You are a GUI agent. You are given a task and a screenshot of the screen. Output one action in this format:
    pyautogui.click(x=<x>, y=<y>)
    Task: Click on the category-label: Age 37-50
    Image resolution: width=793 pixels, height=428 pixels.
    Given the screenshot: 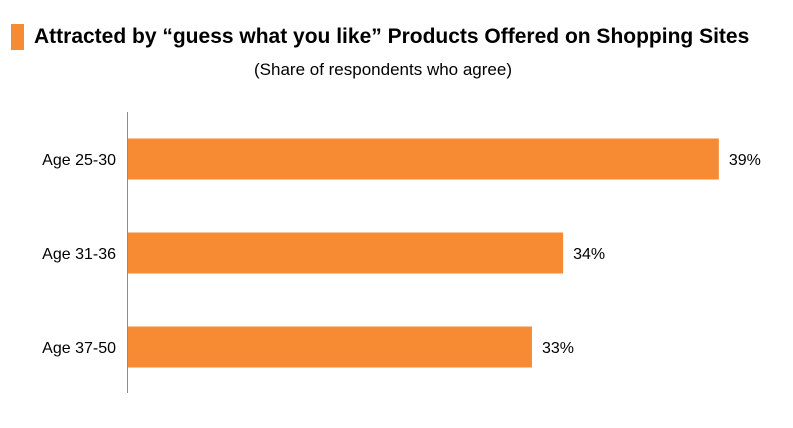 What is the action you would take?
    pyautogui.click(x=79, y=348)
    